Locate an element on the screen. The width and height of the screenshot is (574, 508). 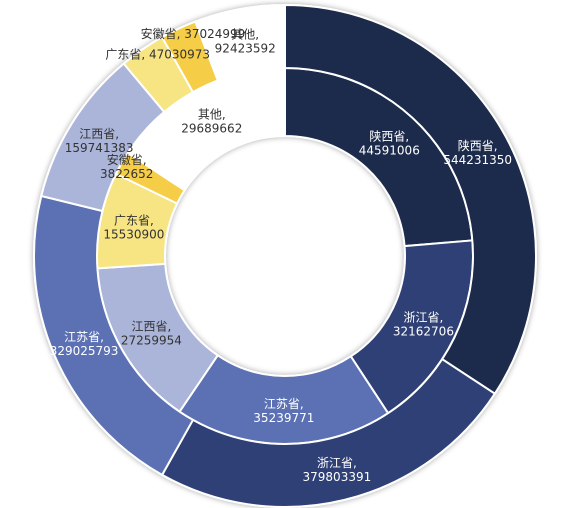
inner-ring-label-5: 安徽省, 3822652 is located at coordinates (126, 166).